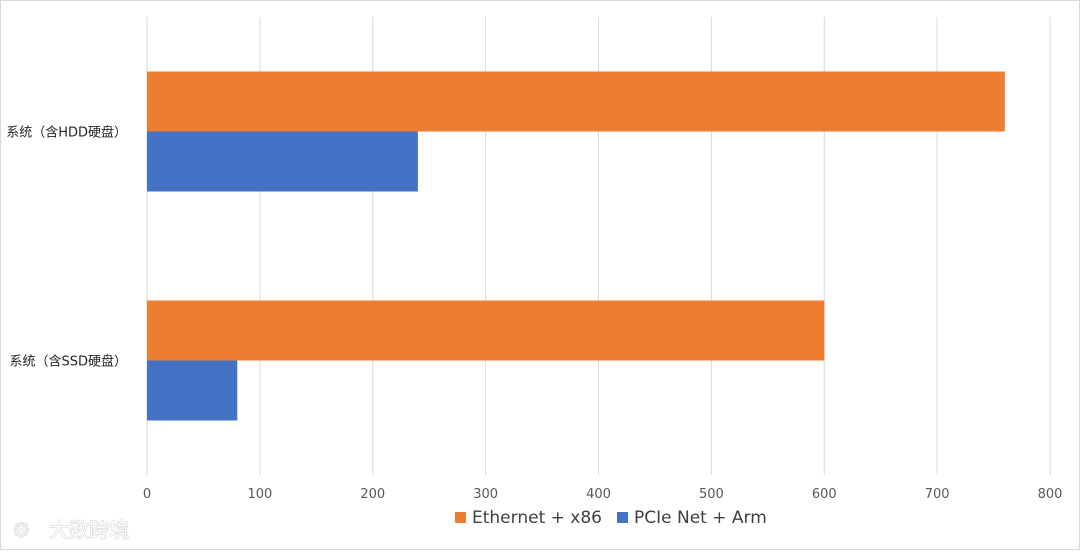  I want to click on x-tick-label: 100, so click(259, 494).